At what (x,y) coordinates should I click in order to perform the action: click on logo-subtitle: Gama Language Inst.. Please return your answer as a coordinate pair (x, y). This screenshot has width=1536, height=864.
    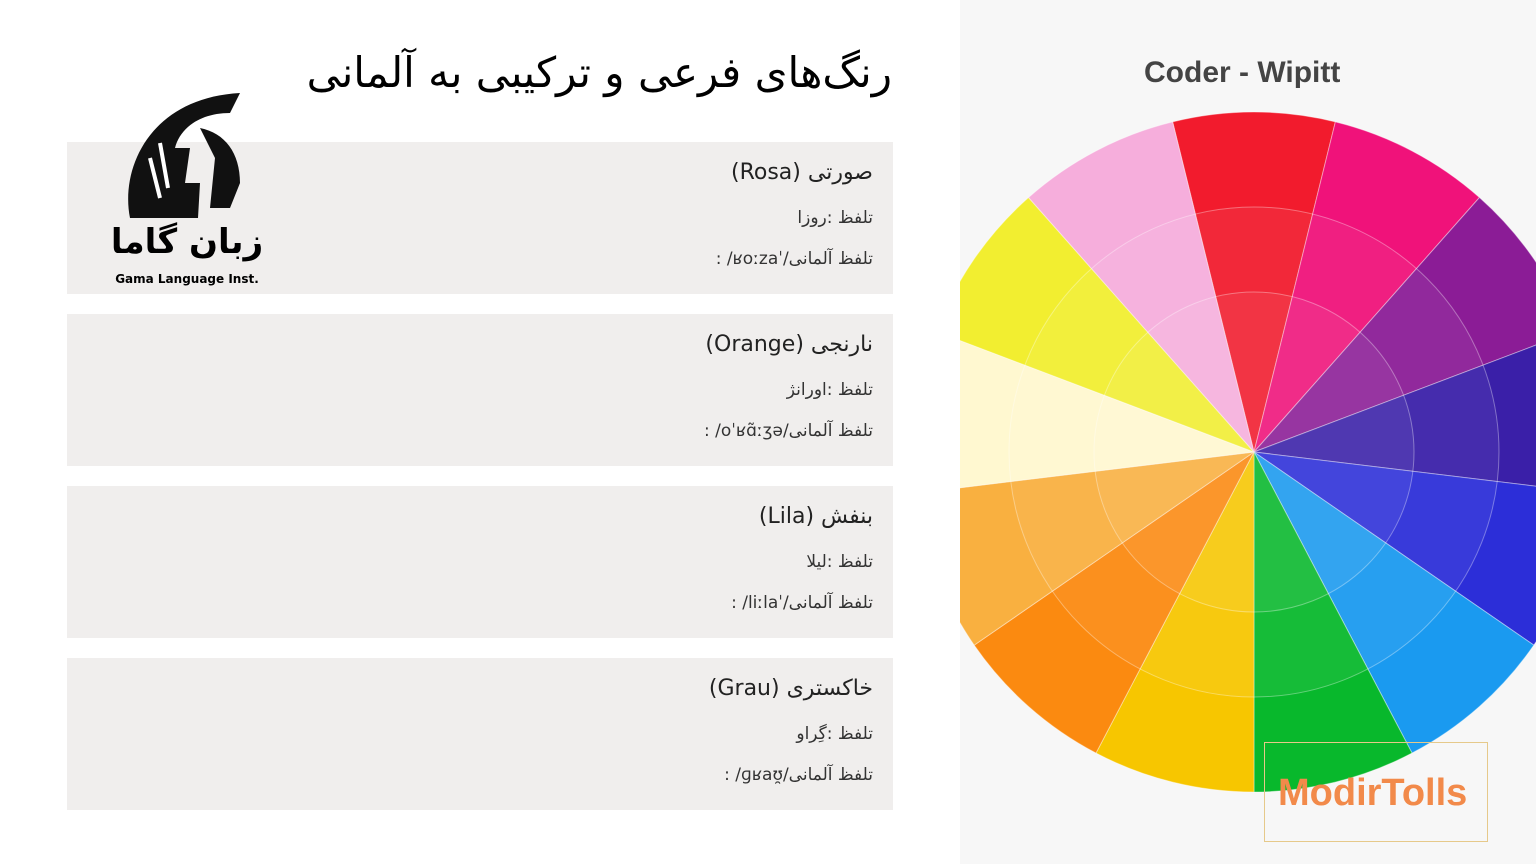
    Looking at the image, I should click on (187, 279).